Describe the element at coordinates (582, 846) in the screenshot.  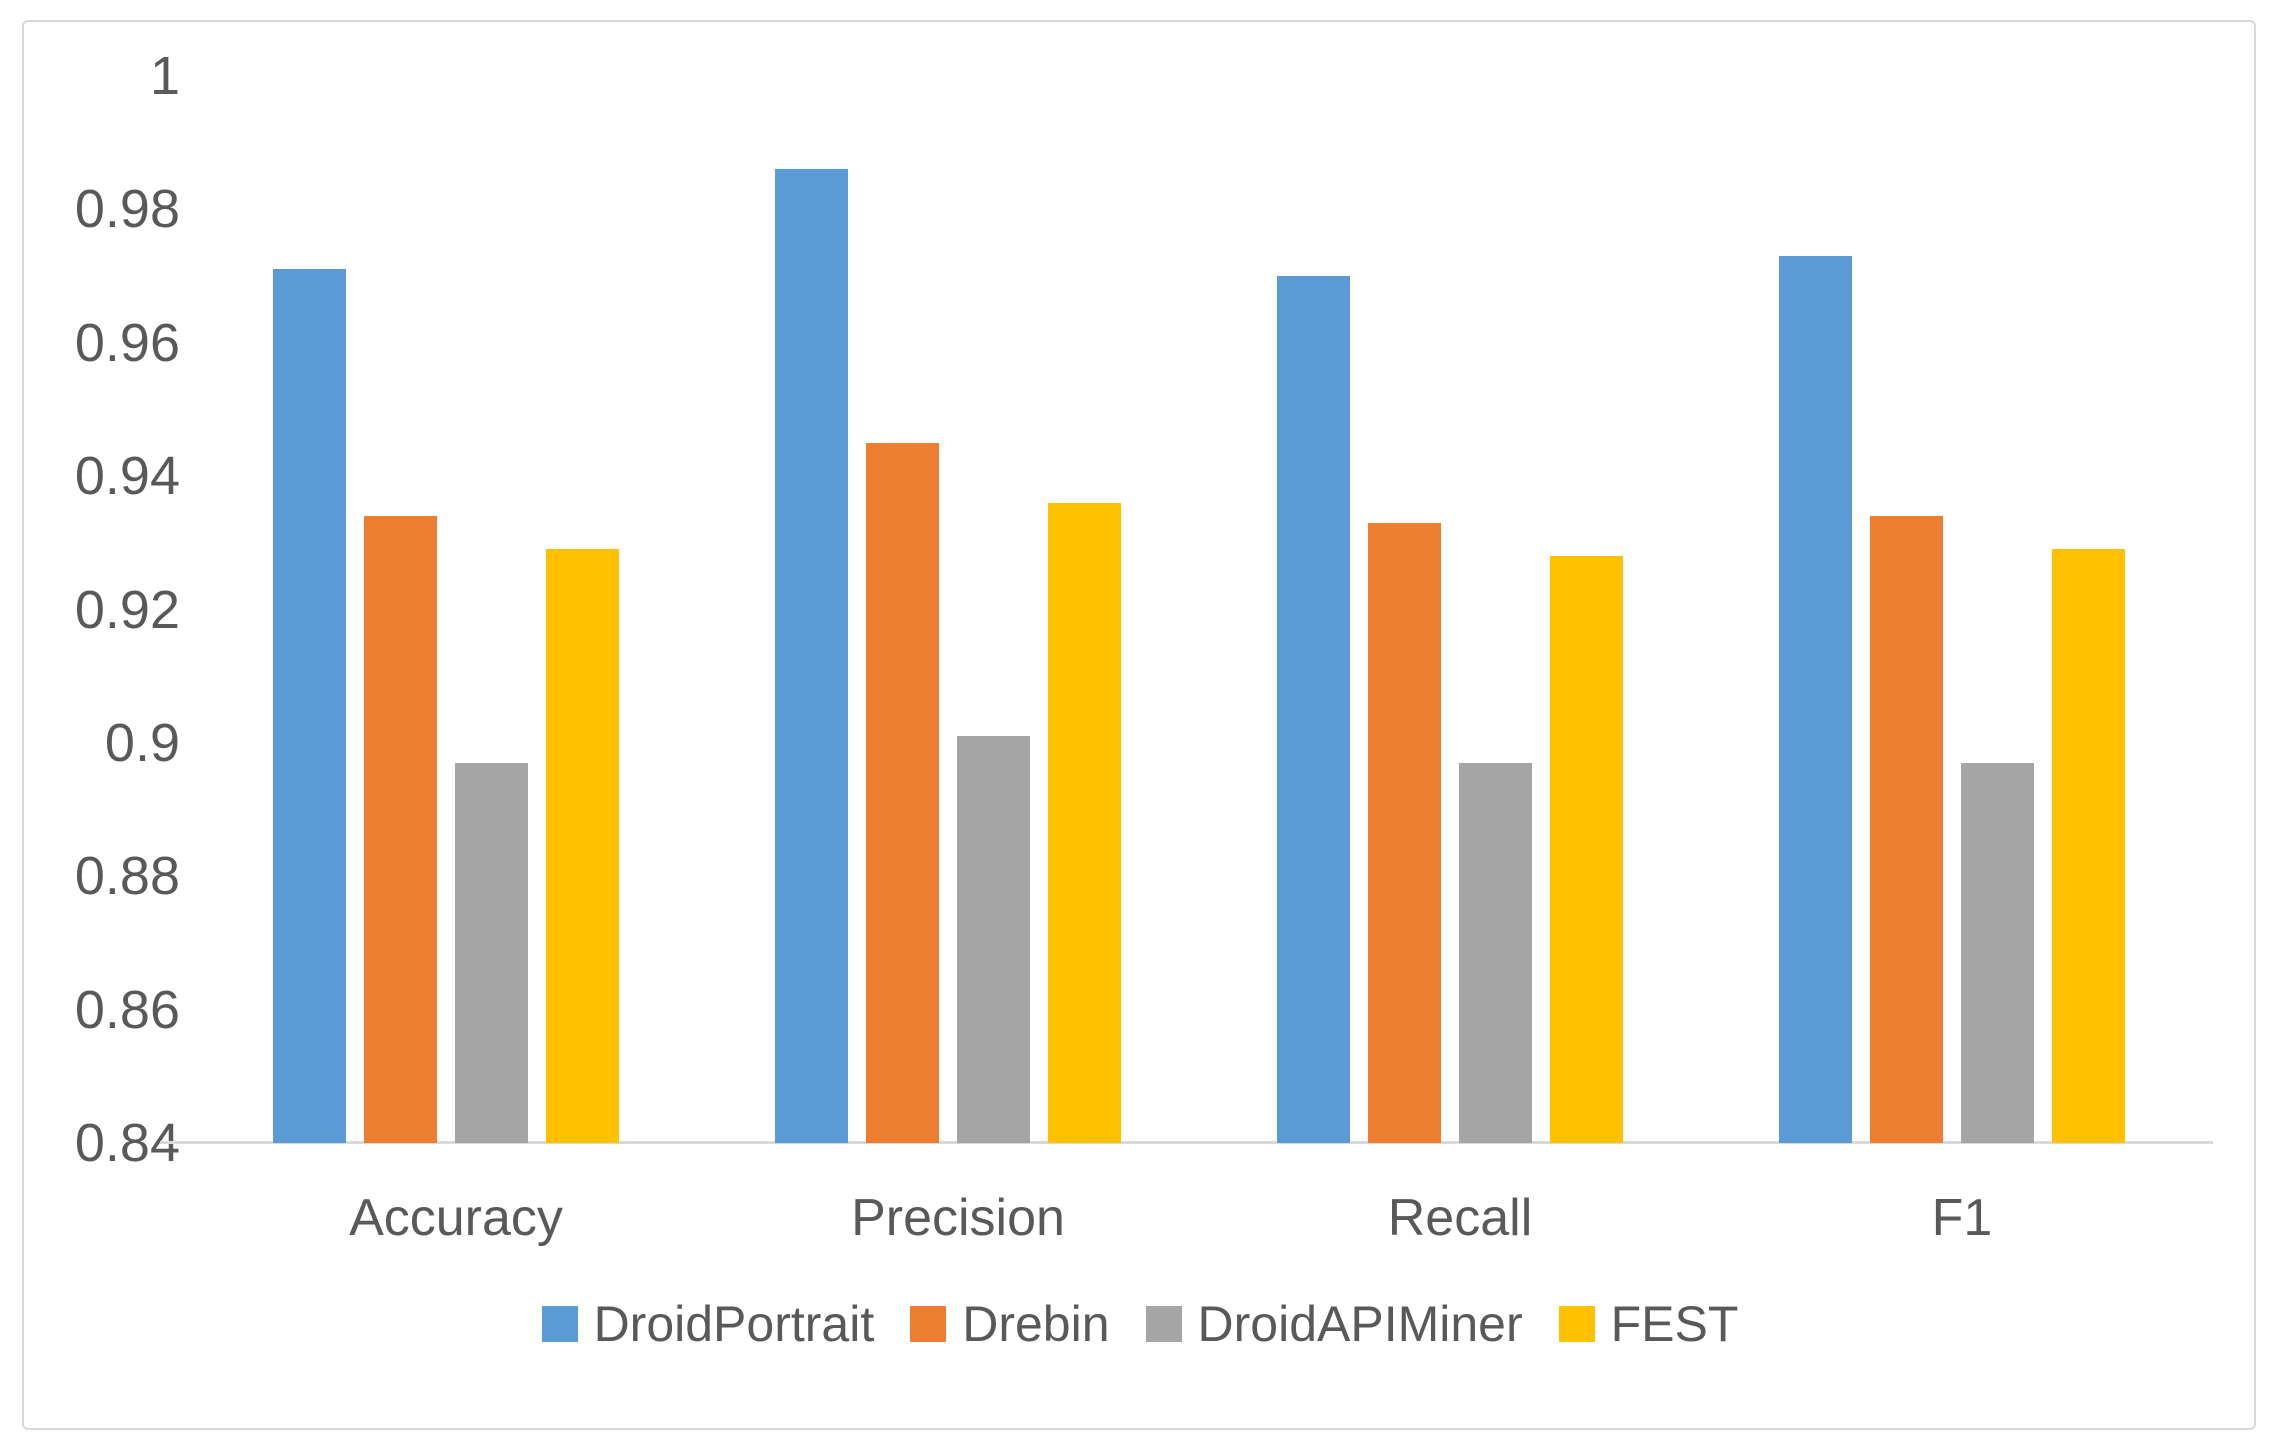
I see `bar-fest-accuracy` at that location.